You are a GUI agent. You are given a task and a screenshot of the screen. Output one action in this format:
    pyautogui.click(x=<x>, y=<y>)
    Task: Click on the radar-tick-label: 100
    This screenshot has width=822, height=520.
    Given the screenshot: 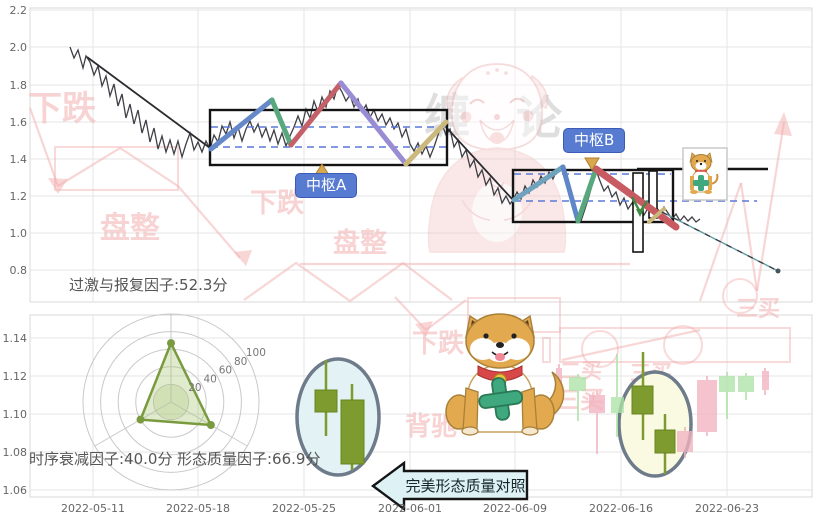 What is the action you would take?
    pyautogui.click(x=256, y=353)
    